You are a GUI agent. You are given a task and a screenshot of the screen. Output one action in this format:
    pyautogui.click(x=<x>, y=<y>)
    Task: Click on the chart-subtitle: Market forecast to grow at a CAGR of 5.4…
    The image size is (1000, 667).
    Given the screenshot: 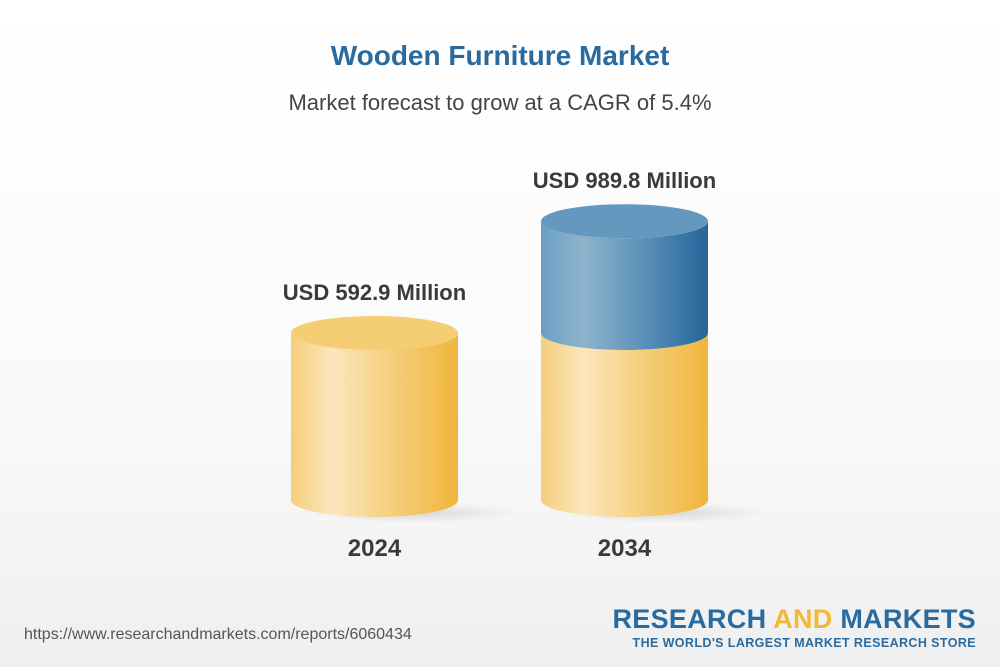 What is the action you would take?
    pyautogui.click(x=500, y=102)
    